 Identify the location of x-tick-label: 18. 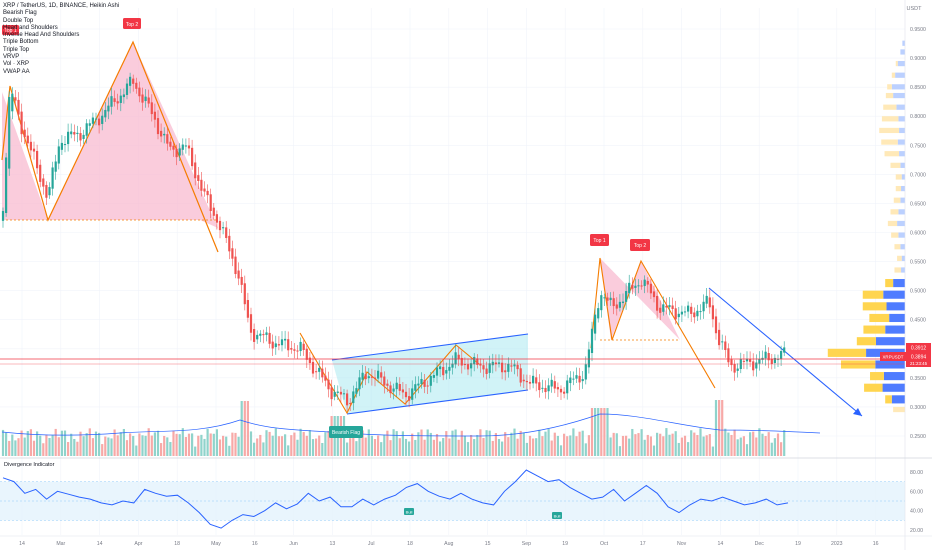
(410, 544).